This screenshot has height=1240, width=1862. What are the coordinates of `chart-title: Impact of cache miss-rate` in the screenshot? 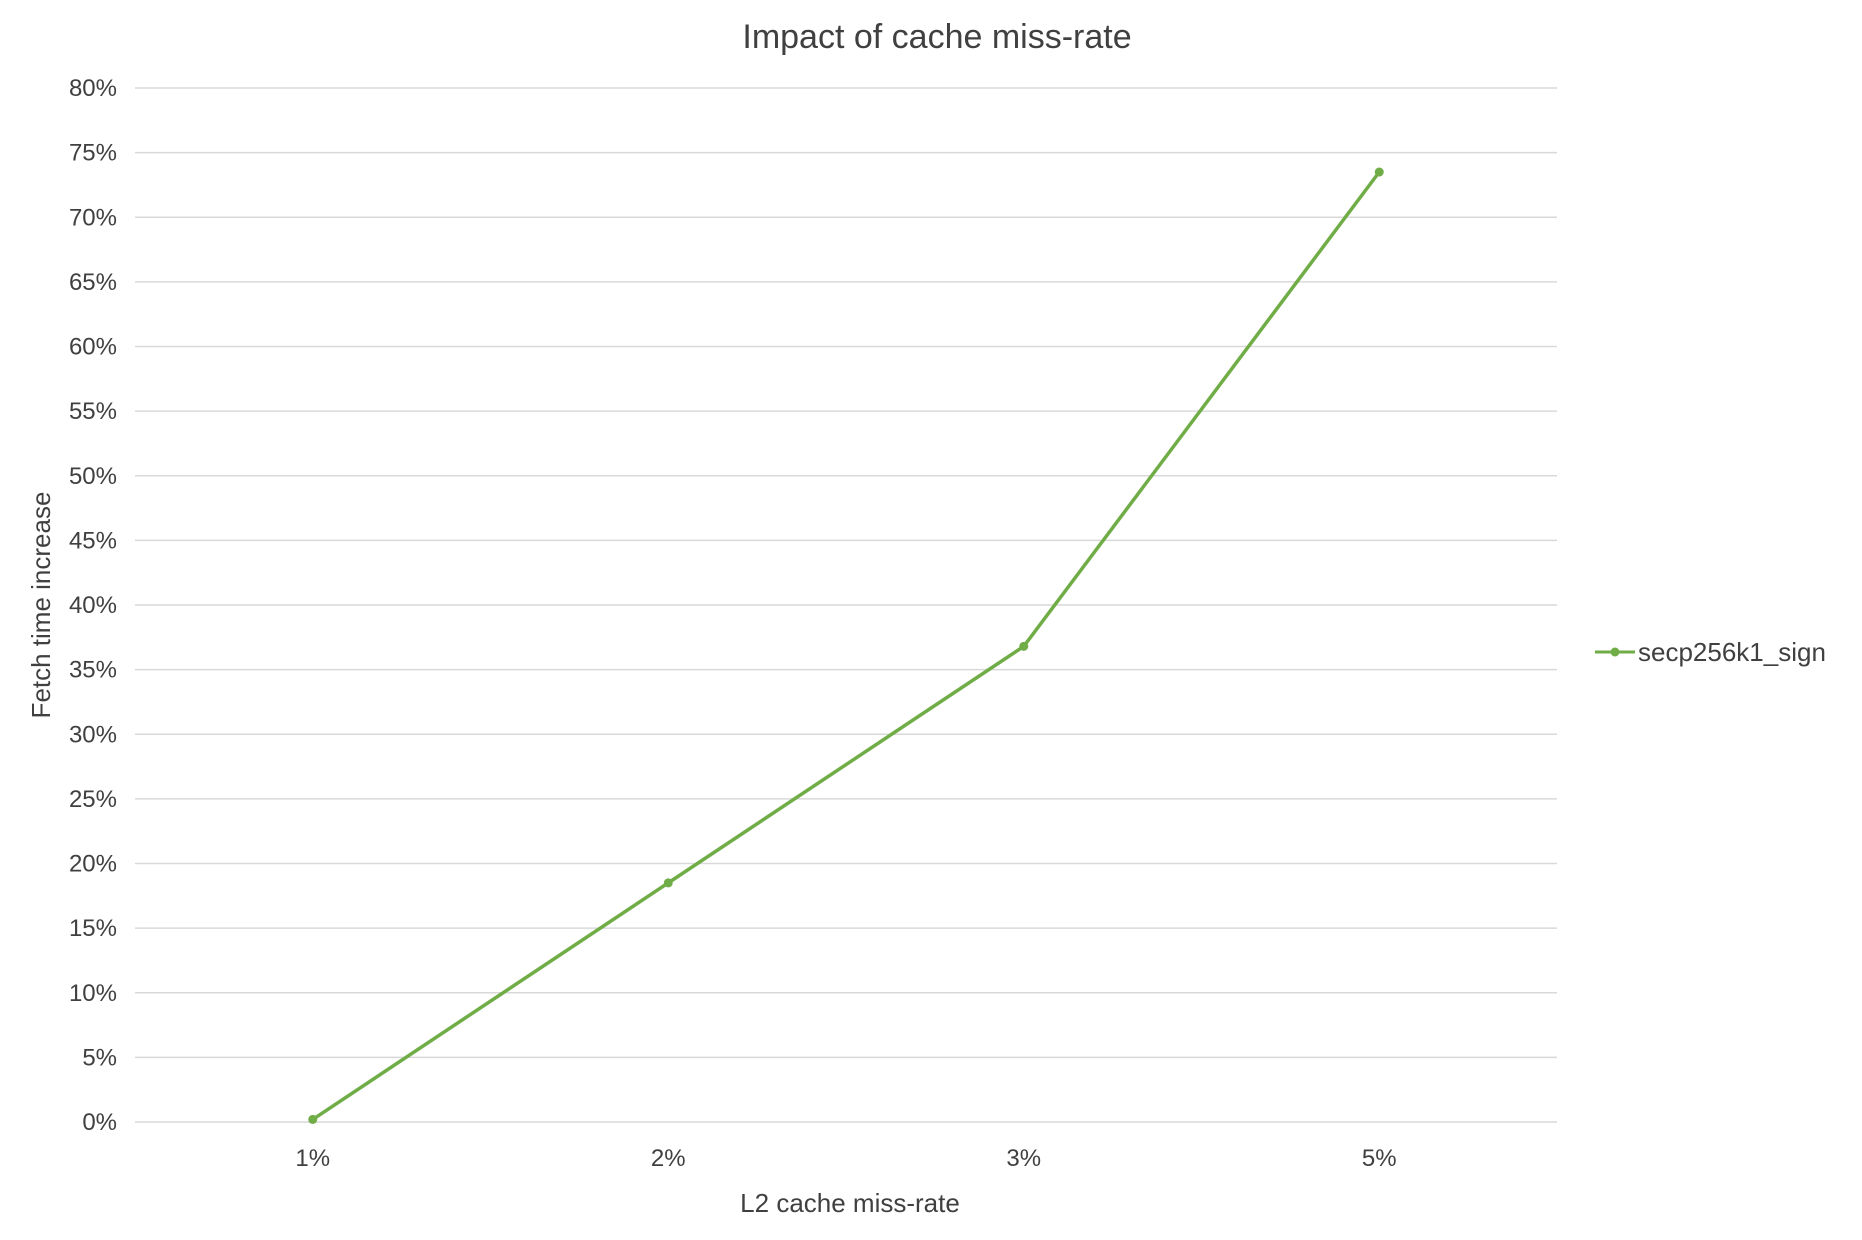 It's located at (936, 37).